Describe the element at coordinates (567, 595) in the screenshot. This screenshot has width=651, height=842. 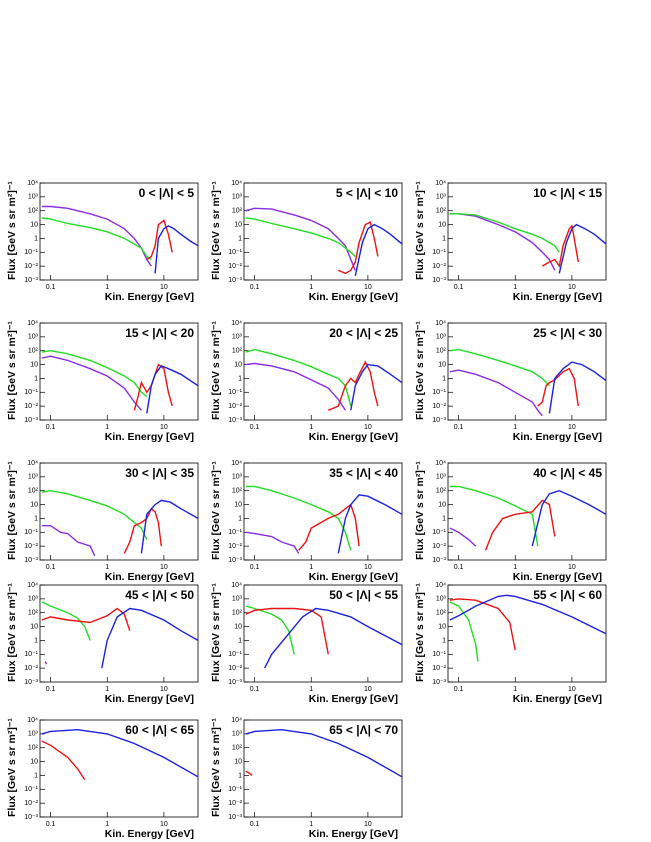
I see `panel-title: 55 < |Λ| < 60` at that location.